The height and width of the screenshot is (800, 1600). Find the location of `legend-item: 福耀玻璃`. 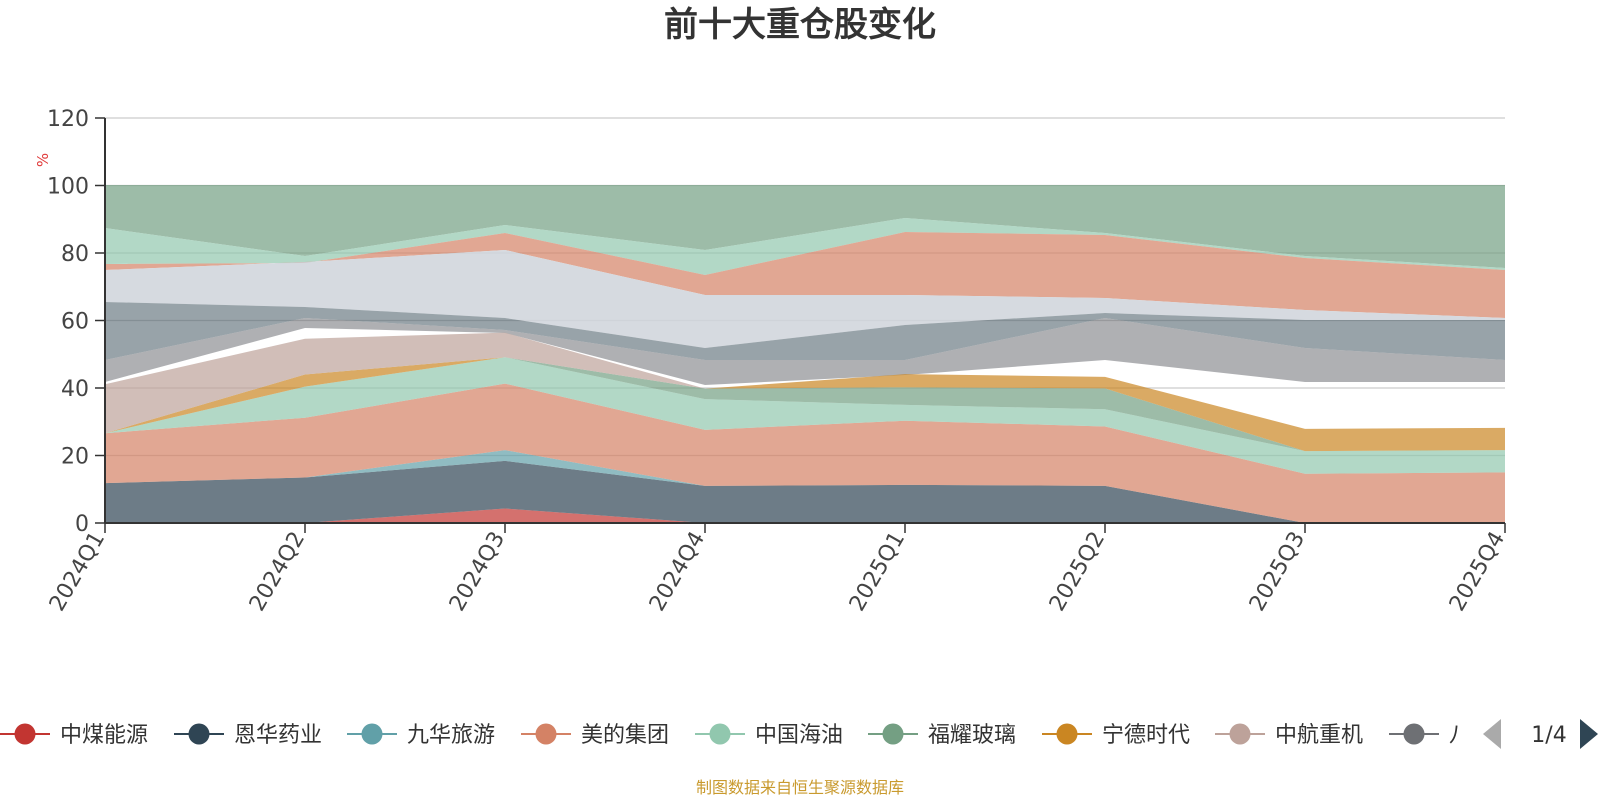

legend-item: 福耀玻璃 is located at coordinates (942, 735).